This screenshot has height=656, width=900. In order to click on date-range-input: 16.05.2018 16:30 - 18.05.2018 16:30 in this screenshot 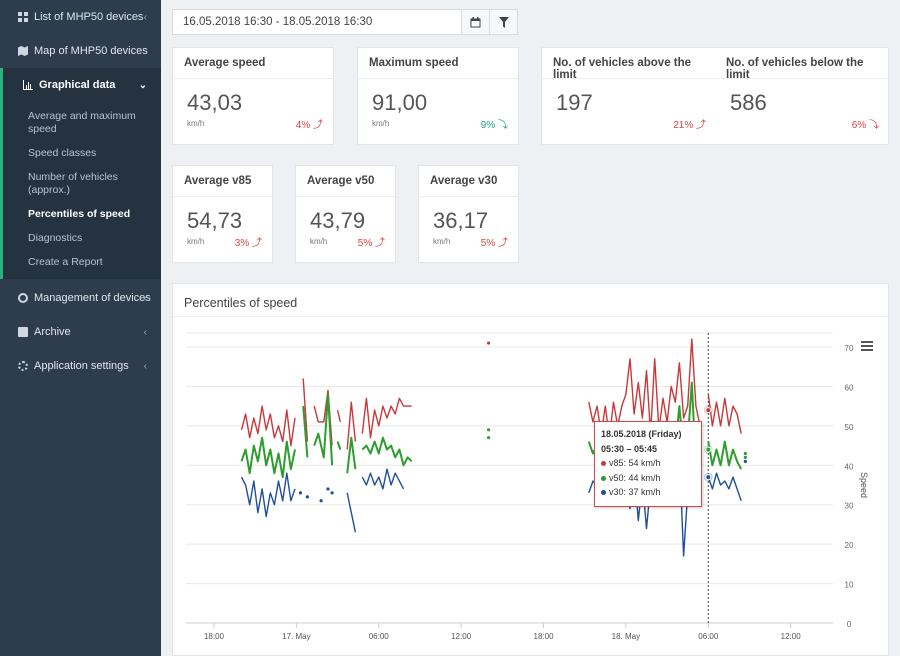, I will do `click(317, 22)`.